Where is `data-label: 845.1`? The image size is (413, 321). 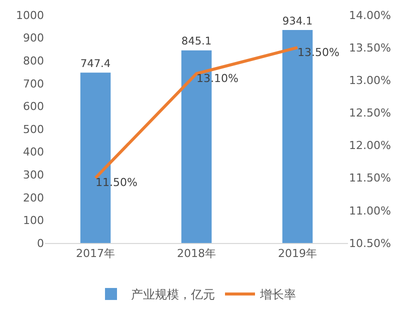
data-label: 845.1 is located at coordinates (196, 42).